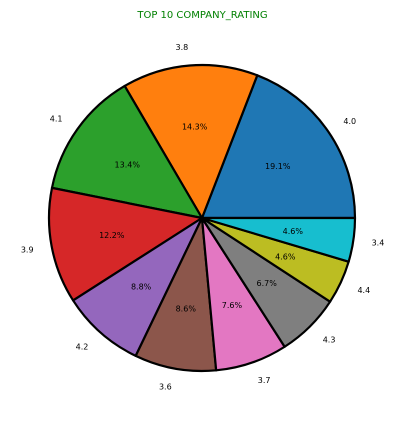  Describe the element at coordinates (195, 127) in the screenshot. I see `slice-percent-label: 14.3%` at that location.